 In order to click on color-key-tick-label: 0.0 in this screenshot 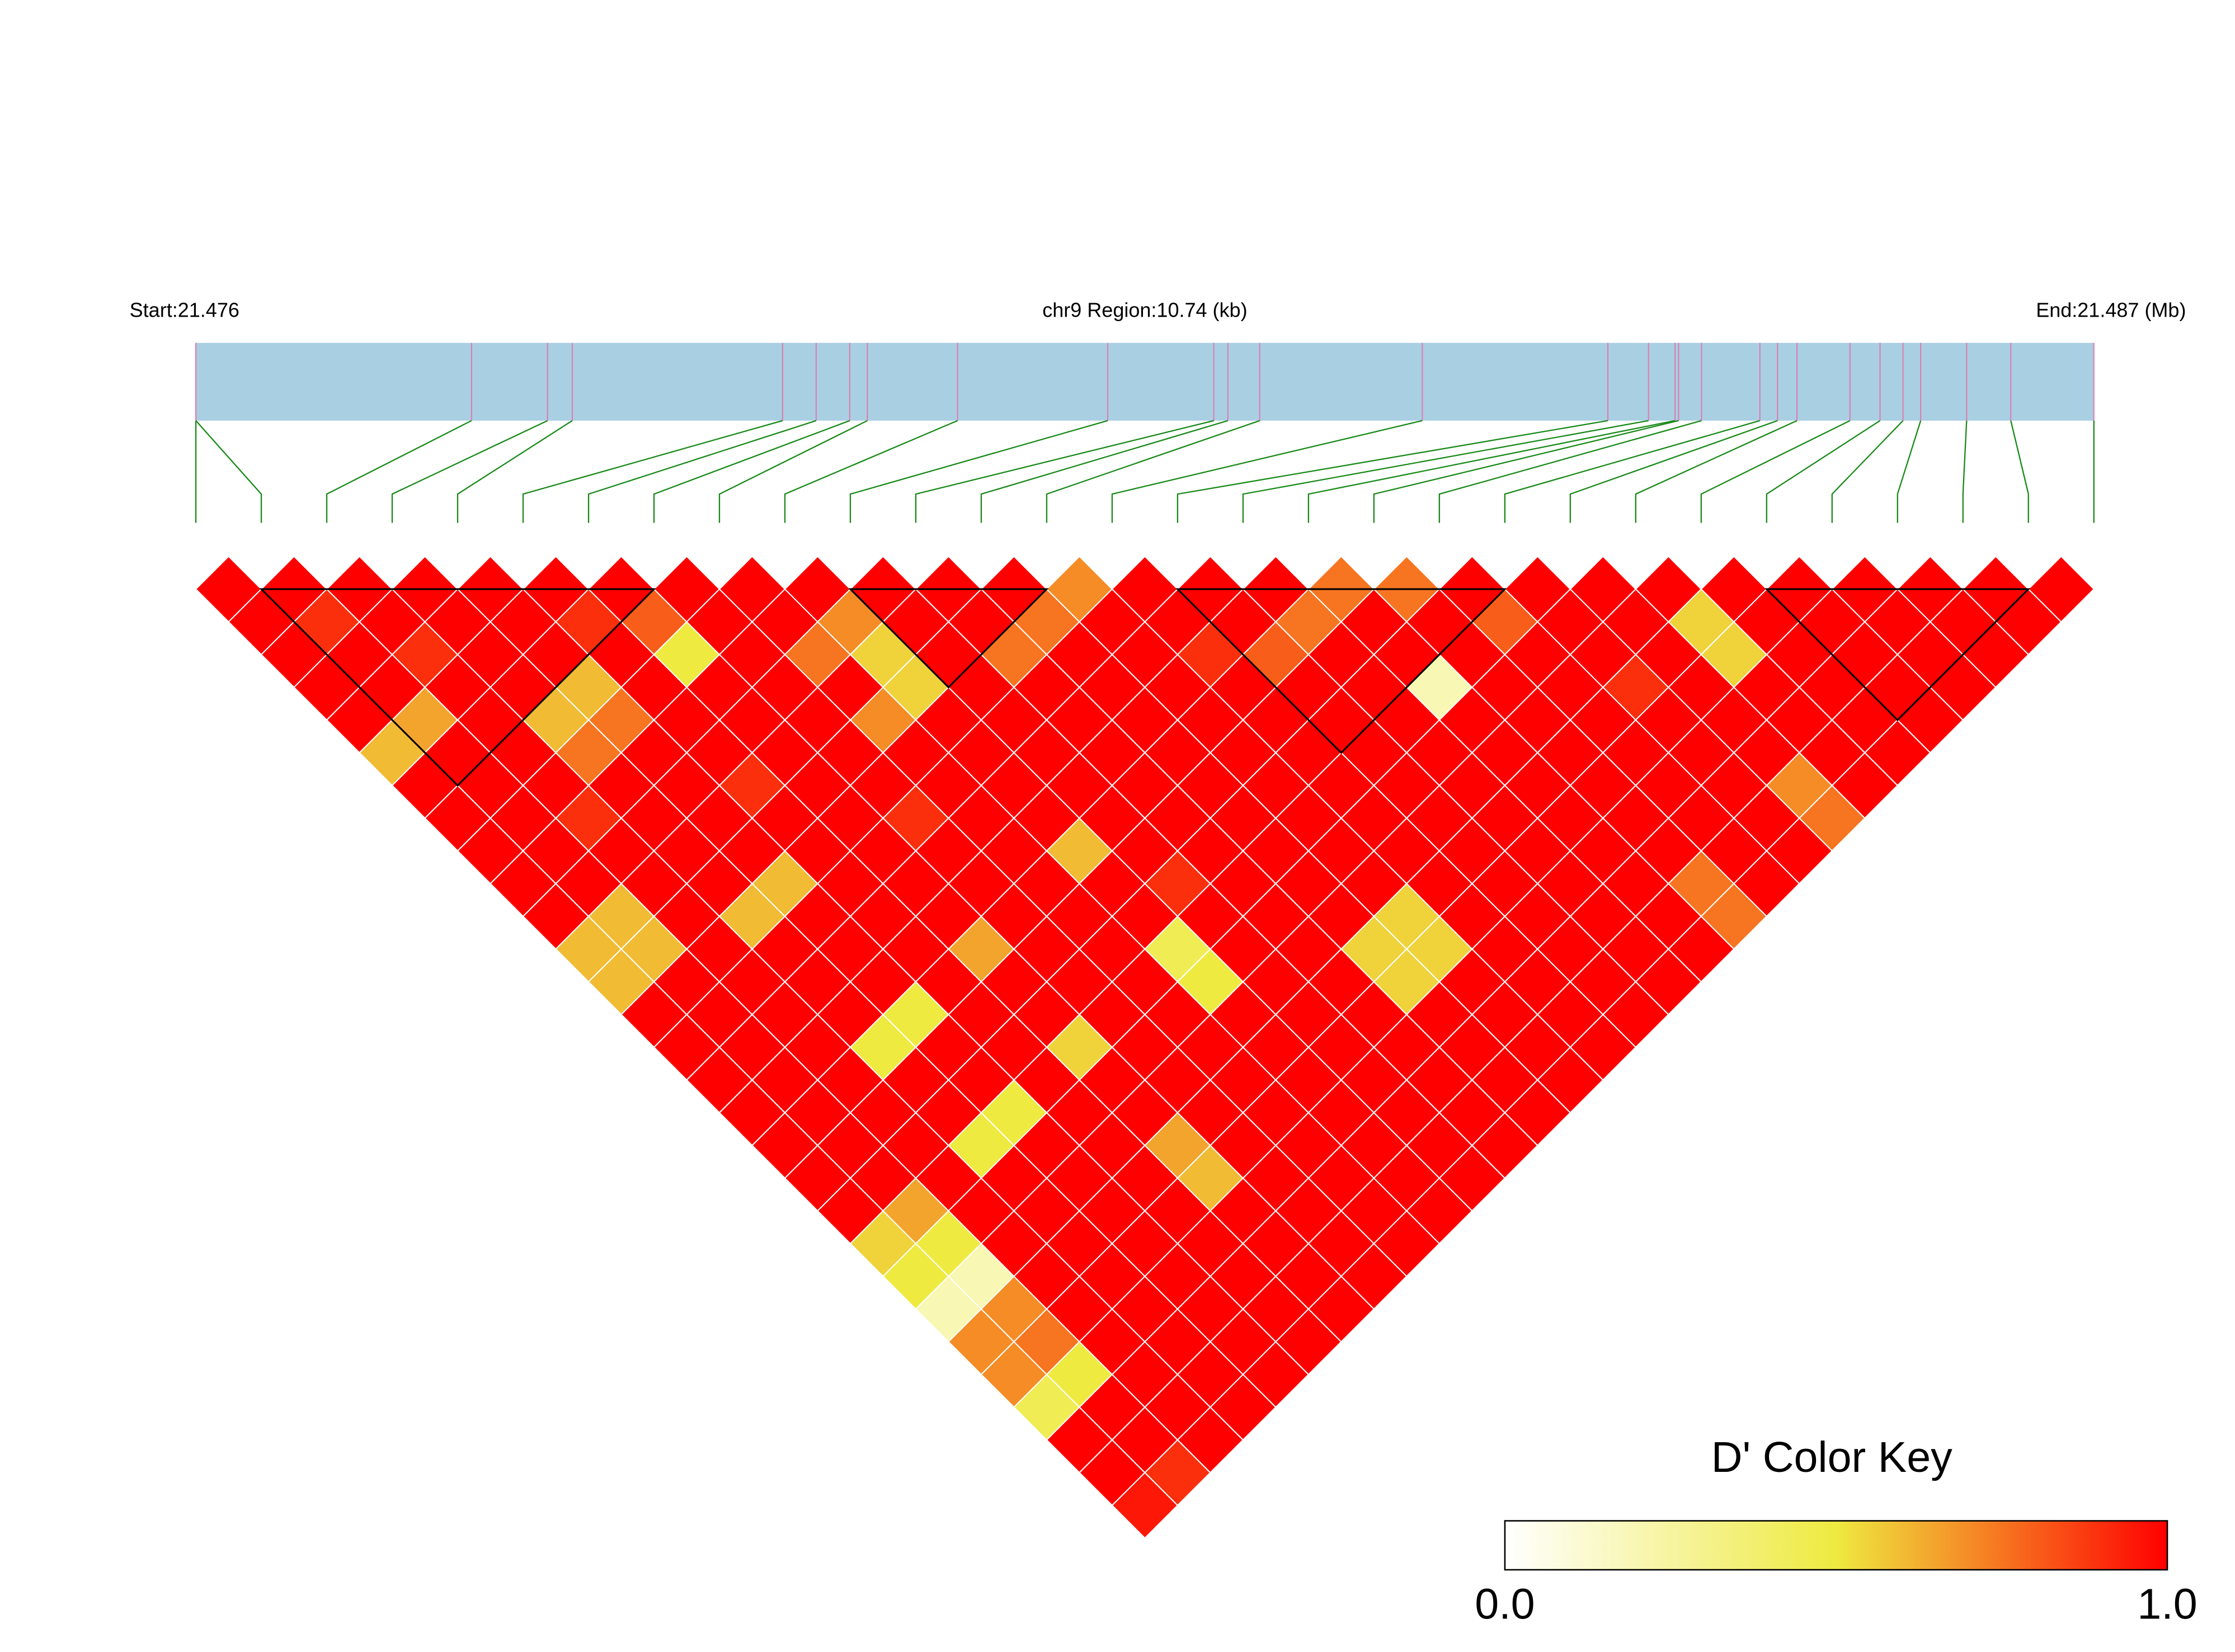, I will do `click(1505, 1604)`.